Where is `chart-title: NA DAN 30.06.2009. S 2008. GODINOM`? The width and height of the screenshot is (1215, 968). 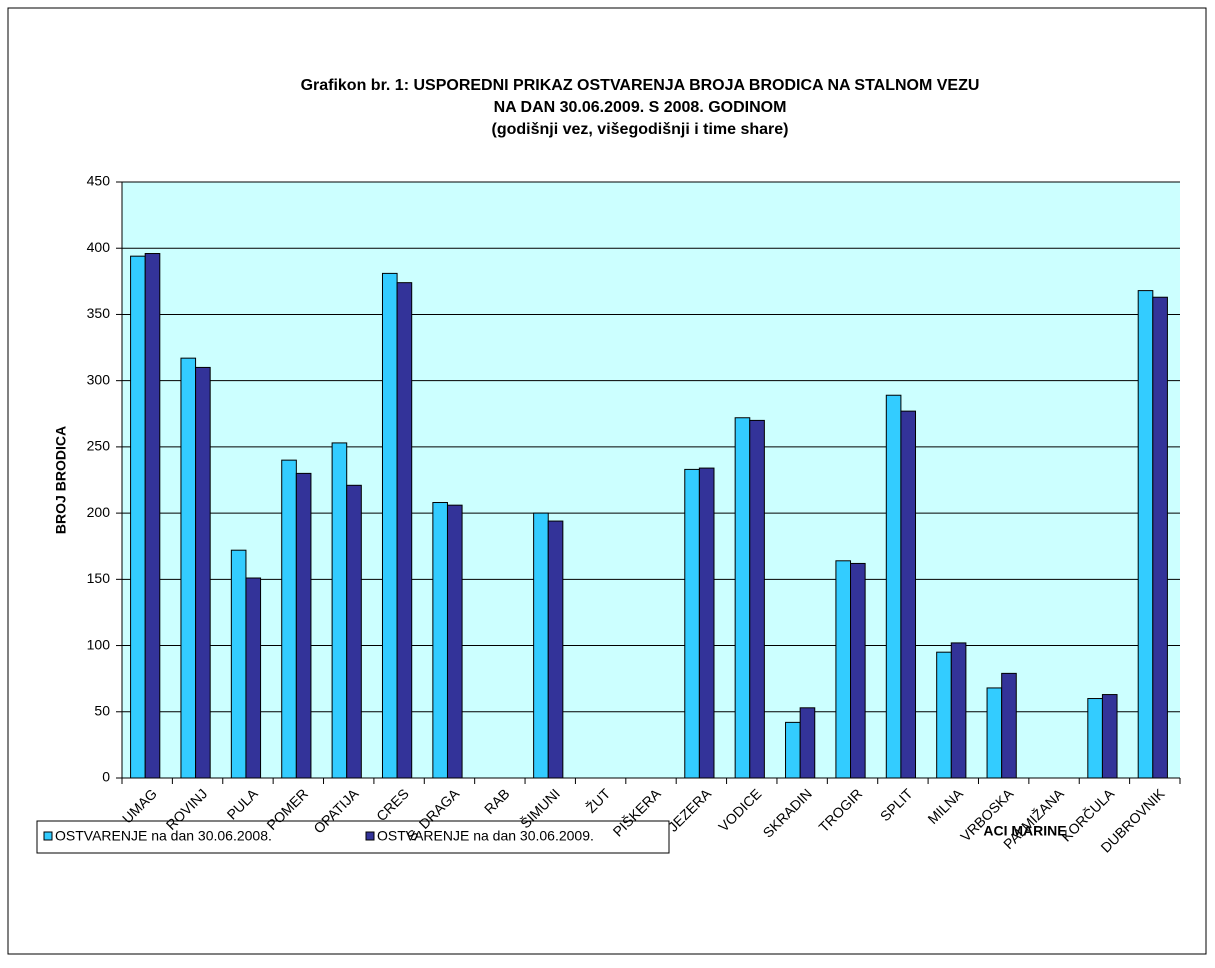 chart-title: NA DAN 30.06.2009. S 2008. GODINOM is located at coordinates (640, 107).